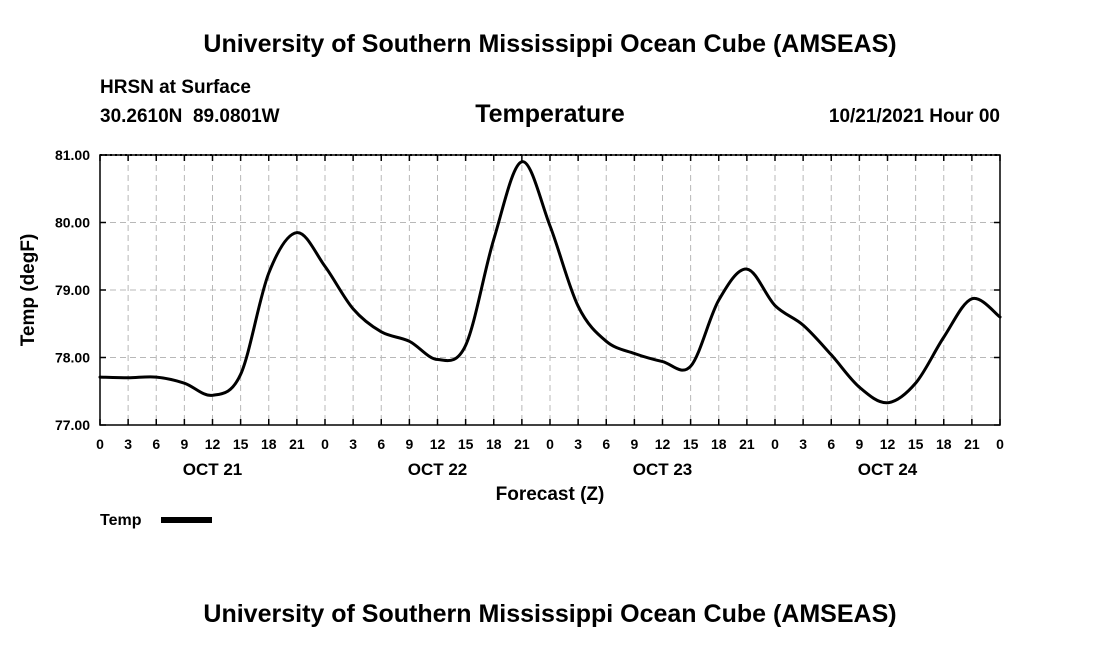 Image resolution: width=1100 pixels, height=650 pixels. I want to click on forecast-date-label: 10/21/2021 Hour 00, so click(914, 116).